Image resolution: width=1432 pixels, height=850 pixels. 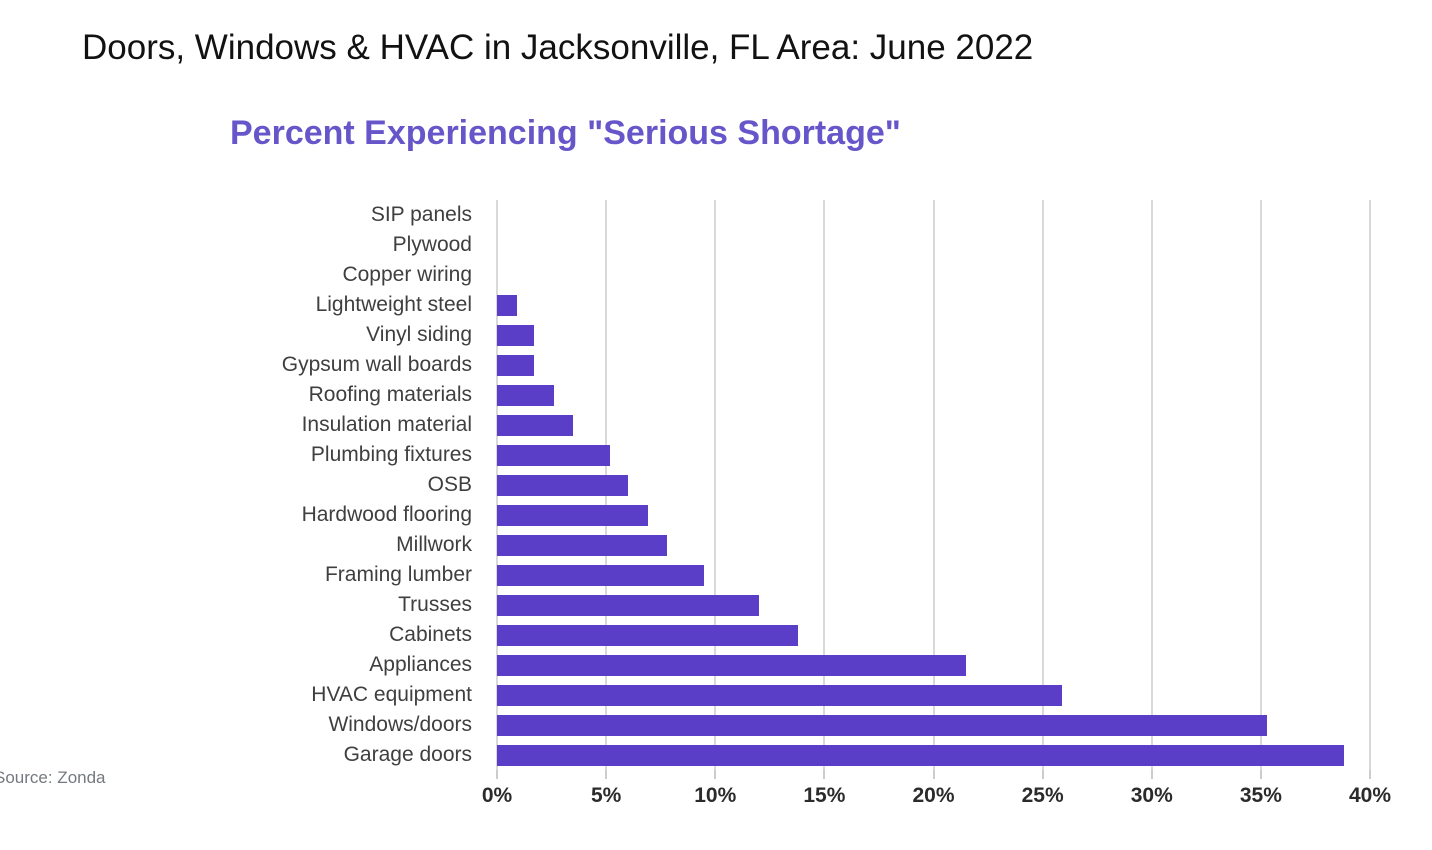 What do you see at coordinates (434, 544) in the screenshot?
I see `category-label: Millwork` at bounding box center [434, 544].